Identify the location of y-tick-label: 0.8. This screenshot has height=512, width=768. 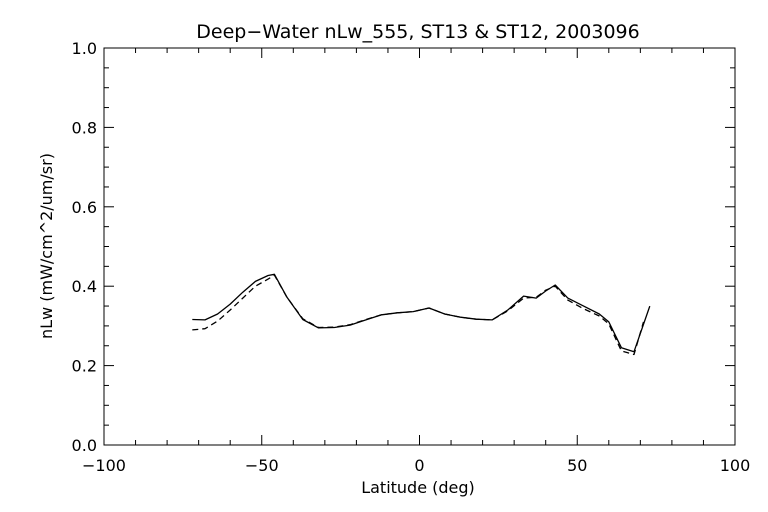
(84, 127).